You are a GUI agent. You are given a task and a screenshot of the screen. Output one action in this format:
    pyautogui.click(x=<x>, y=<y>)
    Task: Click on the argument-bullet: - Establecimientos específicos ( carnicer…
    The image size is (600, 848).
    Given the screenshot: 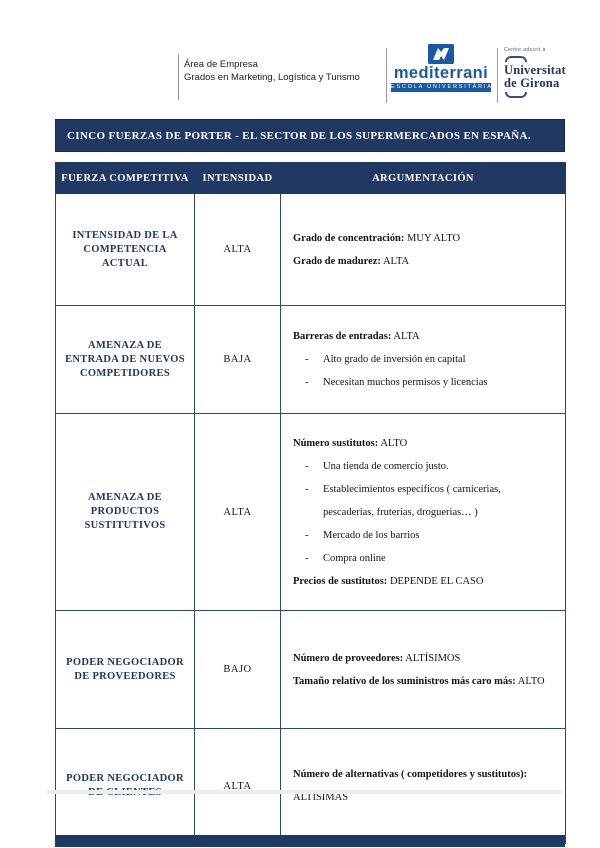 What is the action you would take?
    pyautogui.click(x=425, y=501)
    